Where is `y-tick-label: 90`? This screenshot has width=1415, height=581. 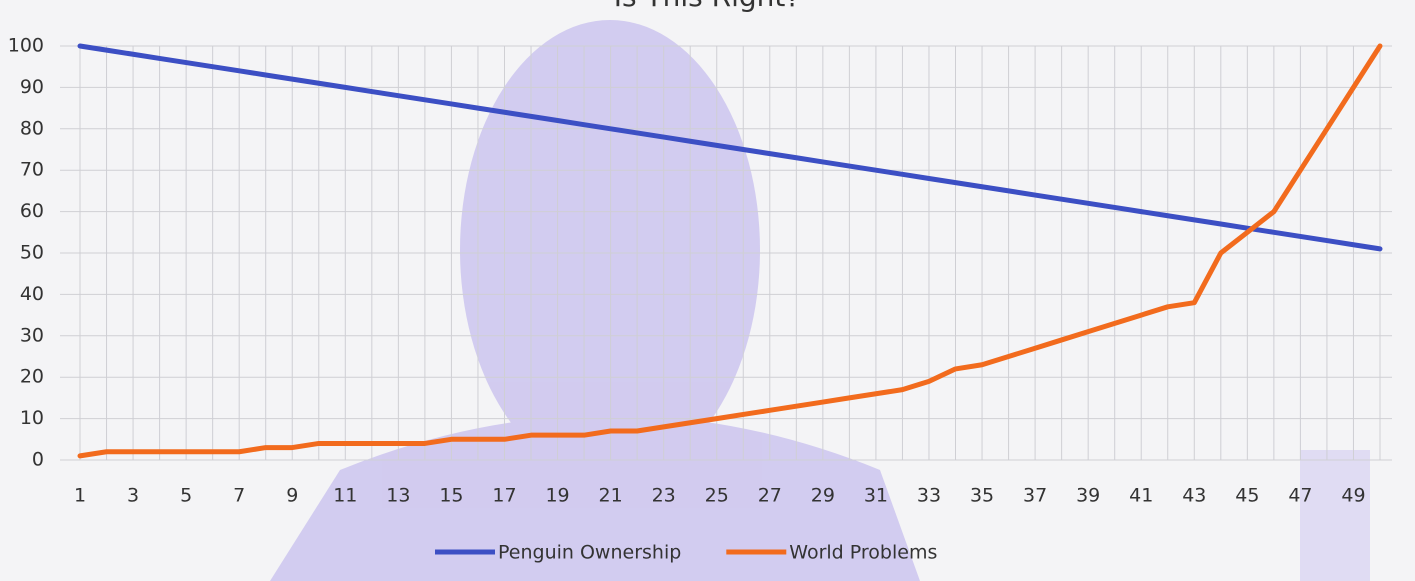
y-tick-label: 90 is located at coordinates (32, 87).